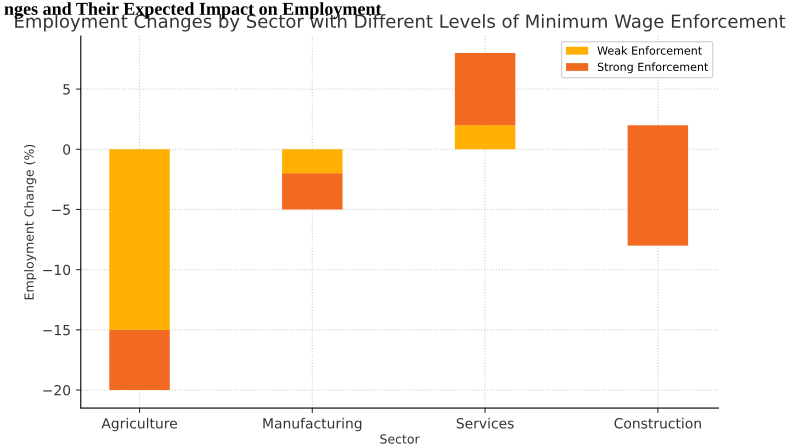  I want to click on y-tick-label: −10, so click(56, 270).